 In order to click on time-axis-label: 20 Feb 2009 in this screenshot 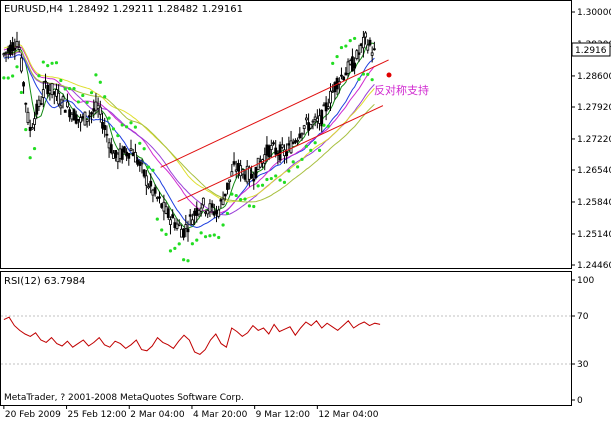, I will do `click(33, 415)`.